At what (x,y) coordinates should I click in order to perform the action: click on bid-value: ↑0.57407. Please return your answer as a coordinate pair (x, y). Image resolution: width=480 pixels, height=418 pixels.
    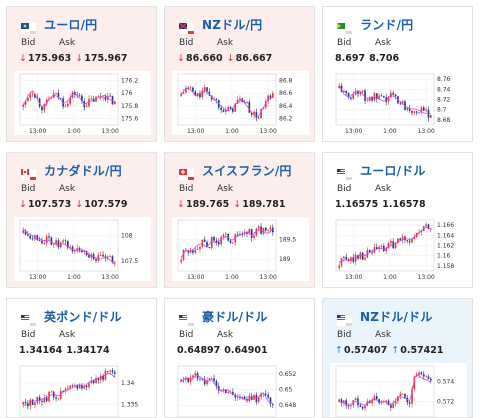
    Looking at the image, I should click on (361, 350).